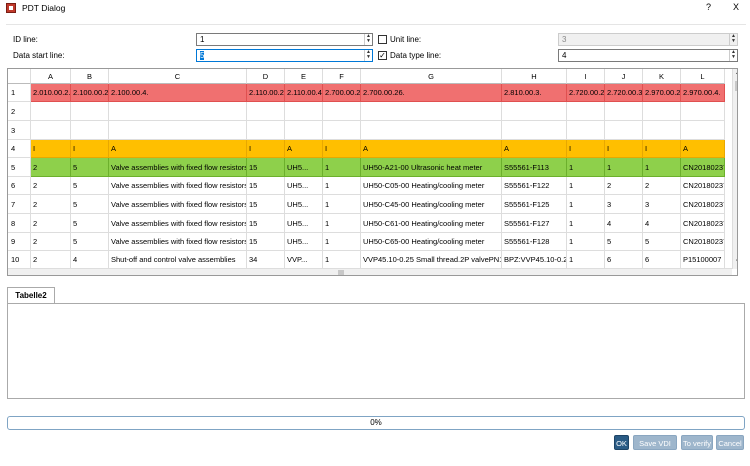 The image size is (750, 466). I want to click on table-cell: UH50-C05-00 Heating/cooling meter, so click(431, 186).